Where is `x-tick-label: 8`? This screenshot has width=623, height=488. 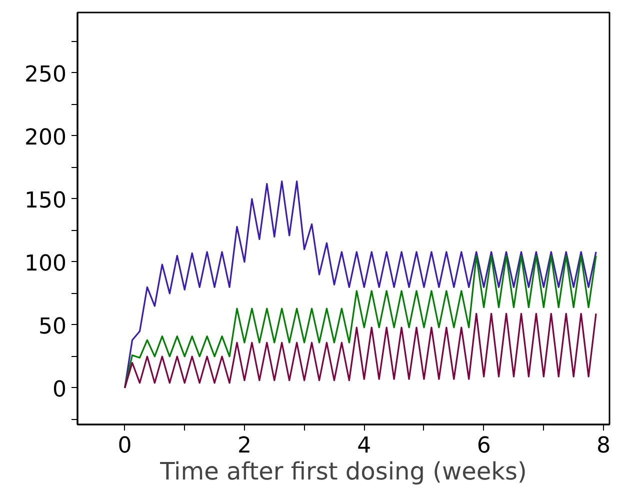 x-tick-label: 8 is located at coordinates (603, 446).